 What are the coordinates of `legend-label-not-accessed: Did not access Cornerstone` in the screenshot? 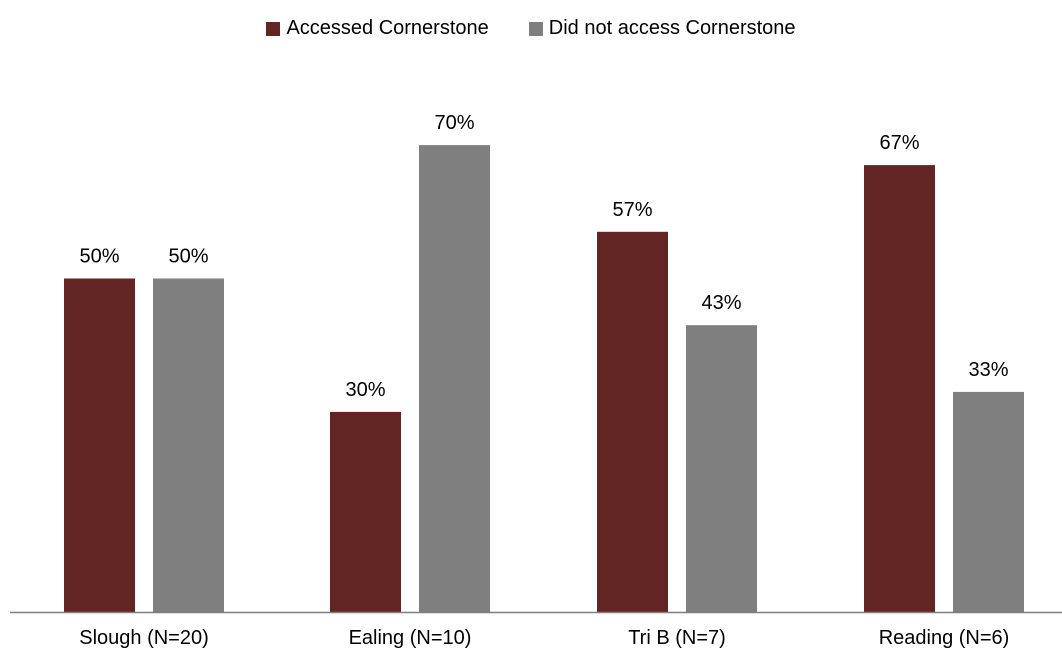 It's located at (672, 28).